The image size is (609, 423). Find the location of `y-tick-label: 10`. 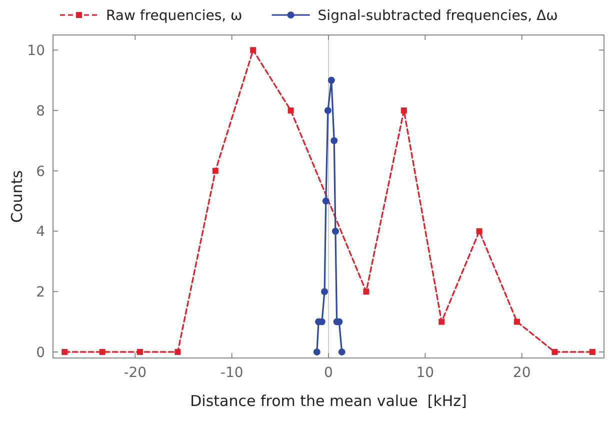

y-tick-label: 10 is located at coordinates (36, 51).